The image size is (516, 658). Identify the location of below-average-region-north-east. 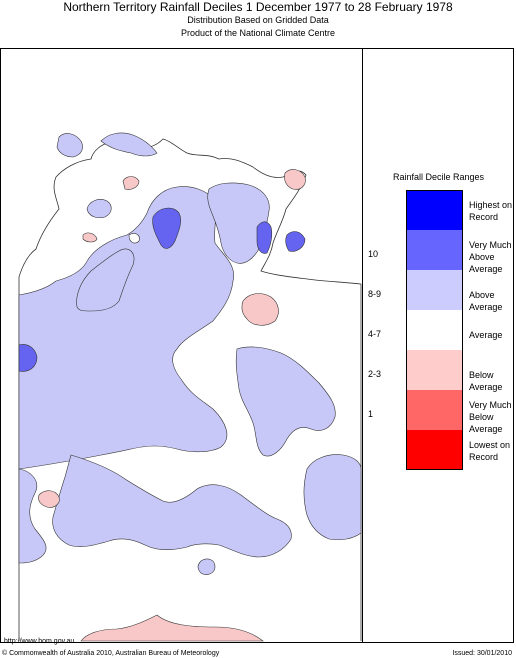
(295, 179).